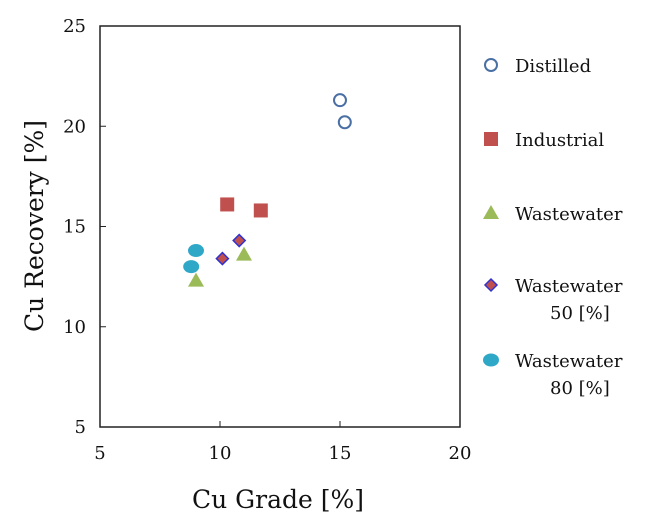  I want to click on y-tick-label: 15, so click(74, 227).